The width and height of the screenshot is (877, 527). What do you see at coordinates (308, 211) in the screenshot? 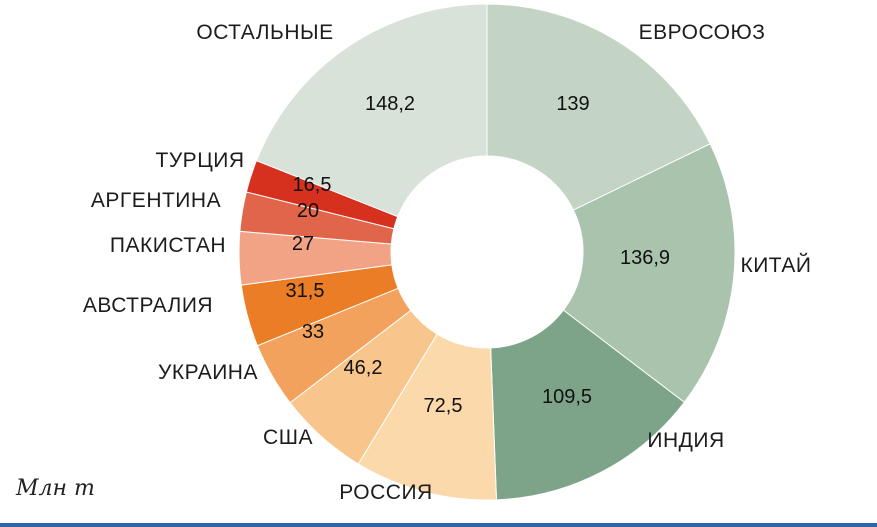
I see `slice-value: 20` at bounding box center [308, 211].